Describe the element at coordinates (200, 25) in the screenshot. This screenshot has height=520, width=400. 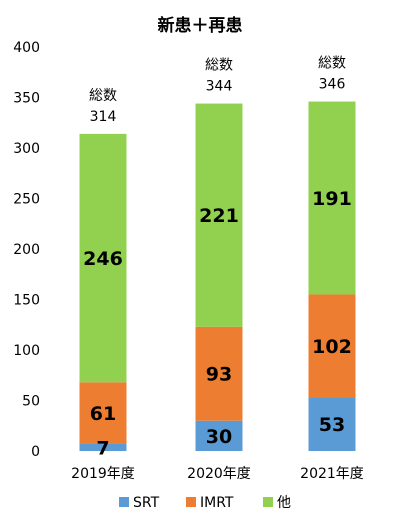
I see `chart-title: 新患＋再患` at that location.